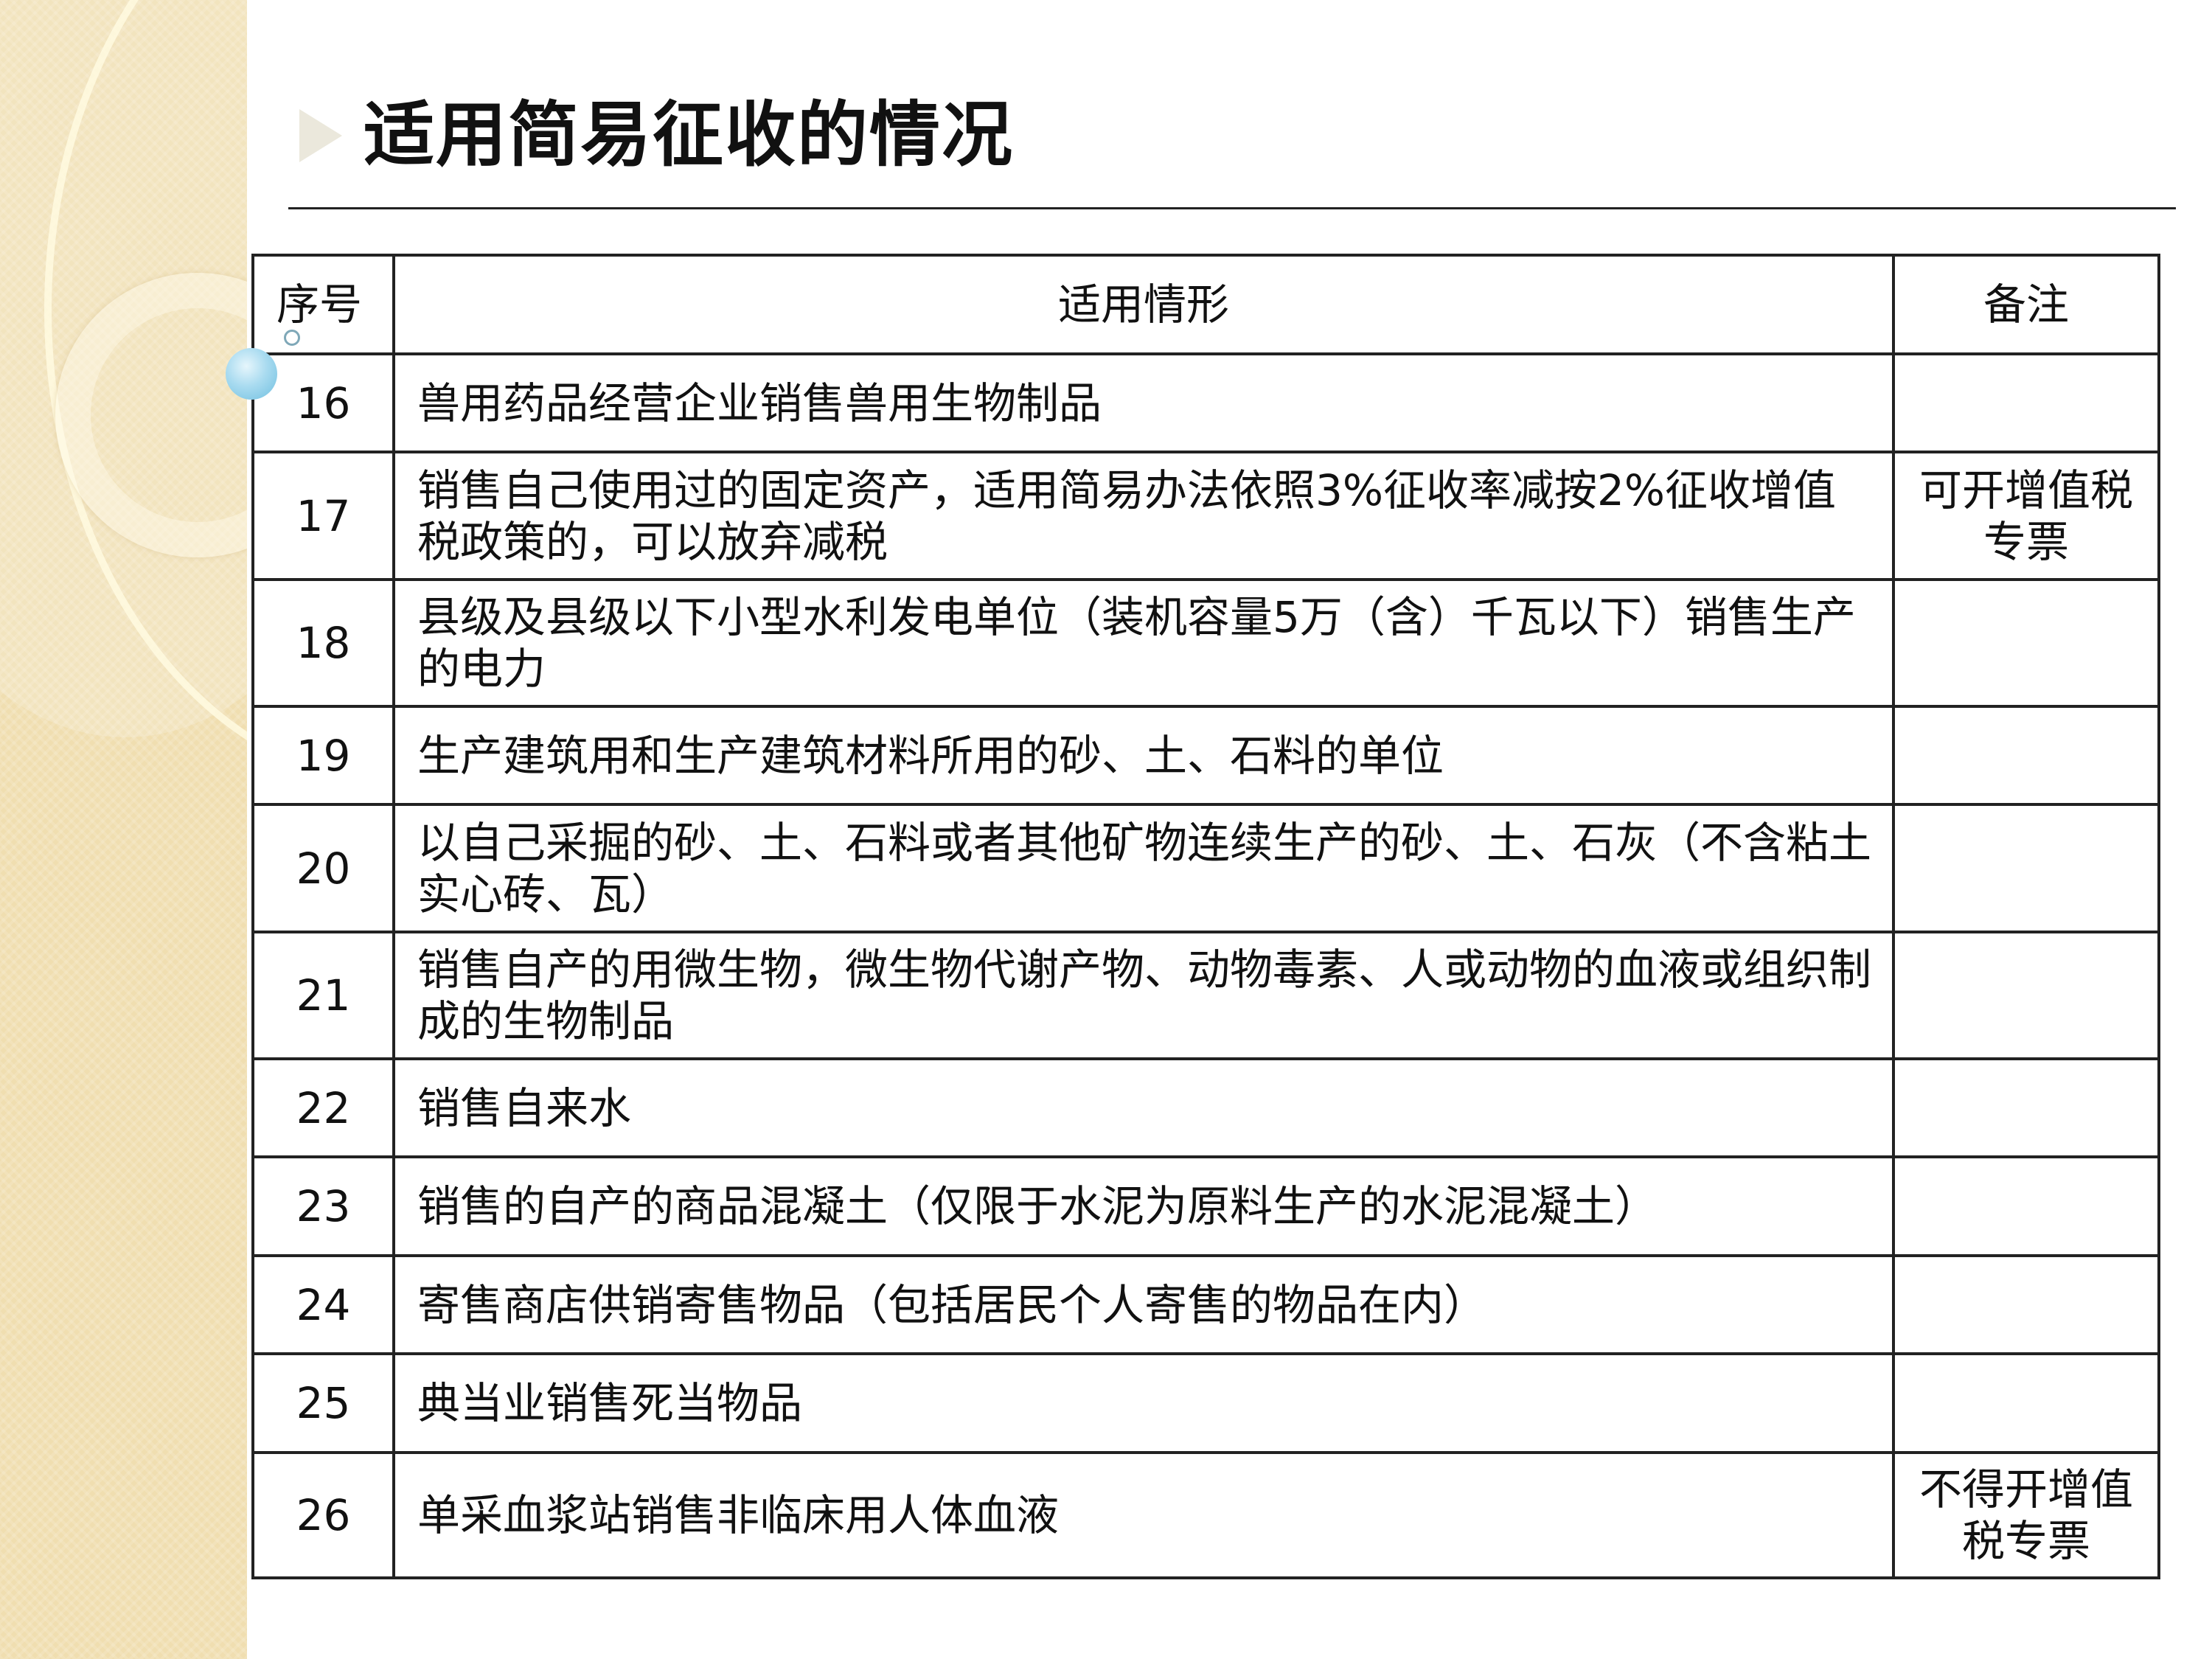 The image size is (2212, 1659). I want to click on table-row: 22 销售自来水, so click(1205, 1107).